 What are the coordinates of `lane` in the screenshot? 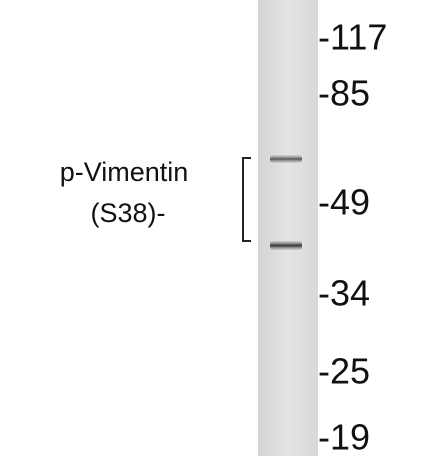 It's located at (288, 228).